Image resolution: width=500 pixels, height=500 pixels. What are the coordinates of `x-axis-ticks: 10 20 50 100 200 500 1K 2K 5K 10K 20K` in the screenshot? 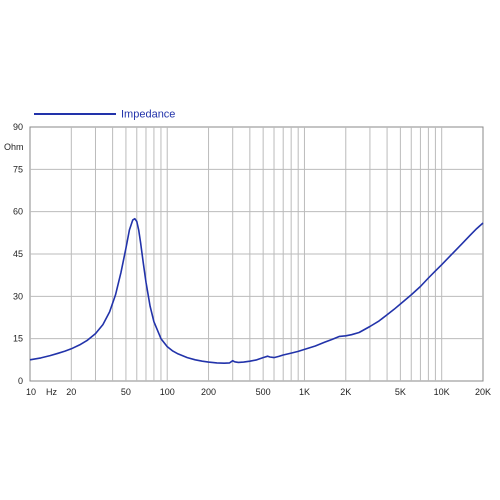 It's located at (258, 392).